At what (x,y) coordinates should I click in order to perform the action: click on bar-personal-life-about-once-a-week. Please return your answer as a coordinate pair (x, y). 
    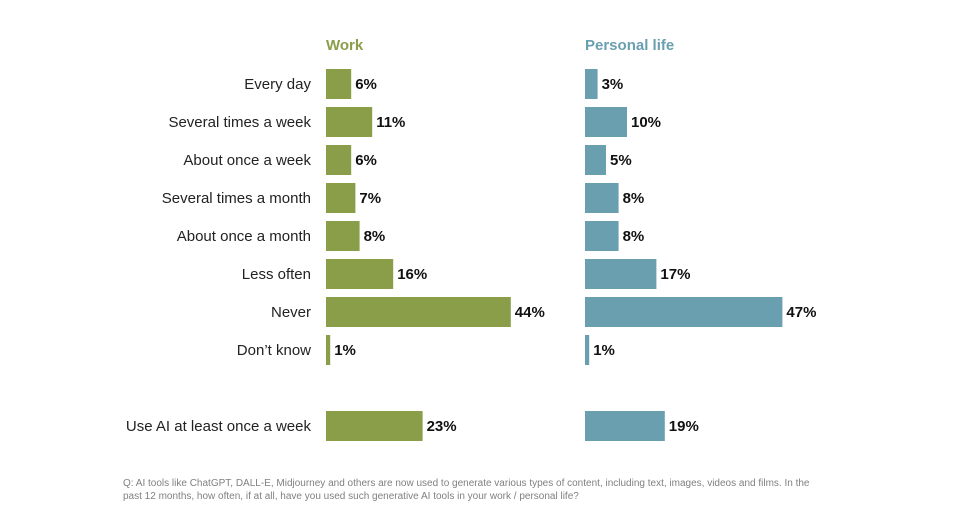
    Looking at the image, I should click on (595, 160).